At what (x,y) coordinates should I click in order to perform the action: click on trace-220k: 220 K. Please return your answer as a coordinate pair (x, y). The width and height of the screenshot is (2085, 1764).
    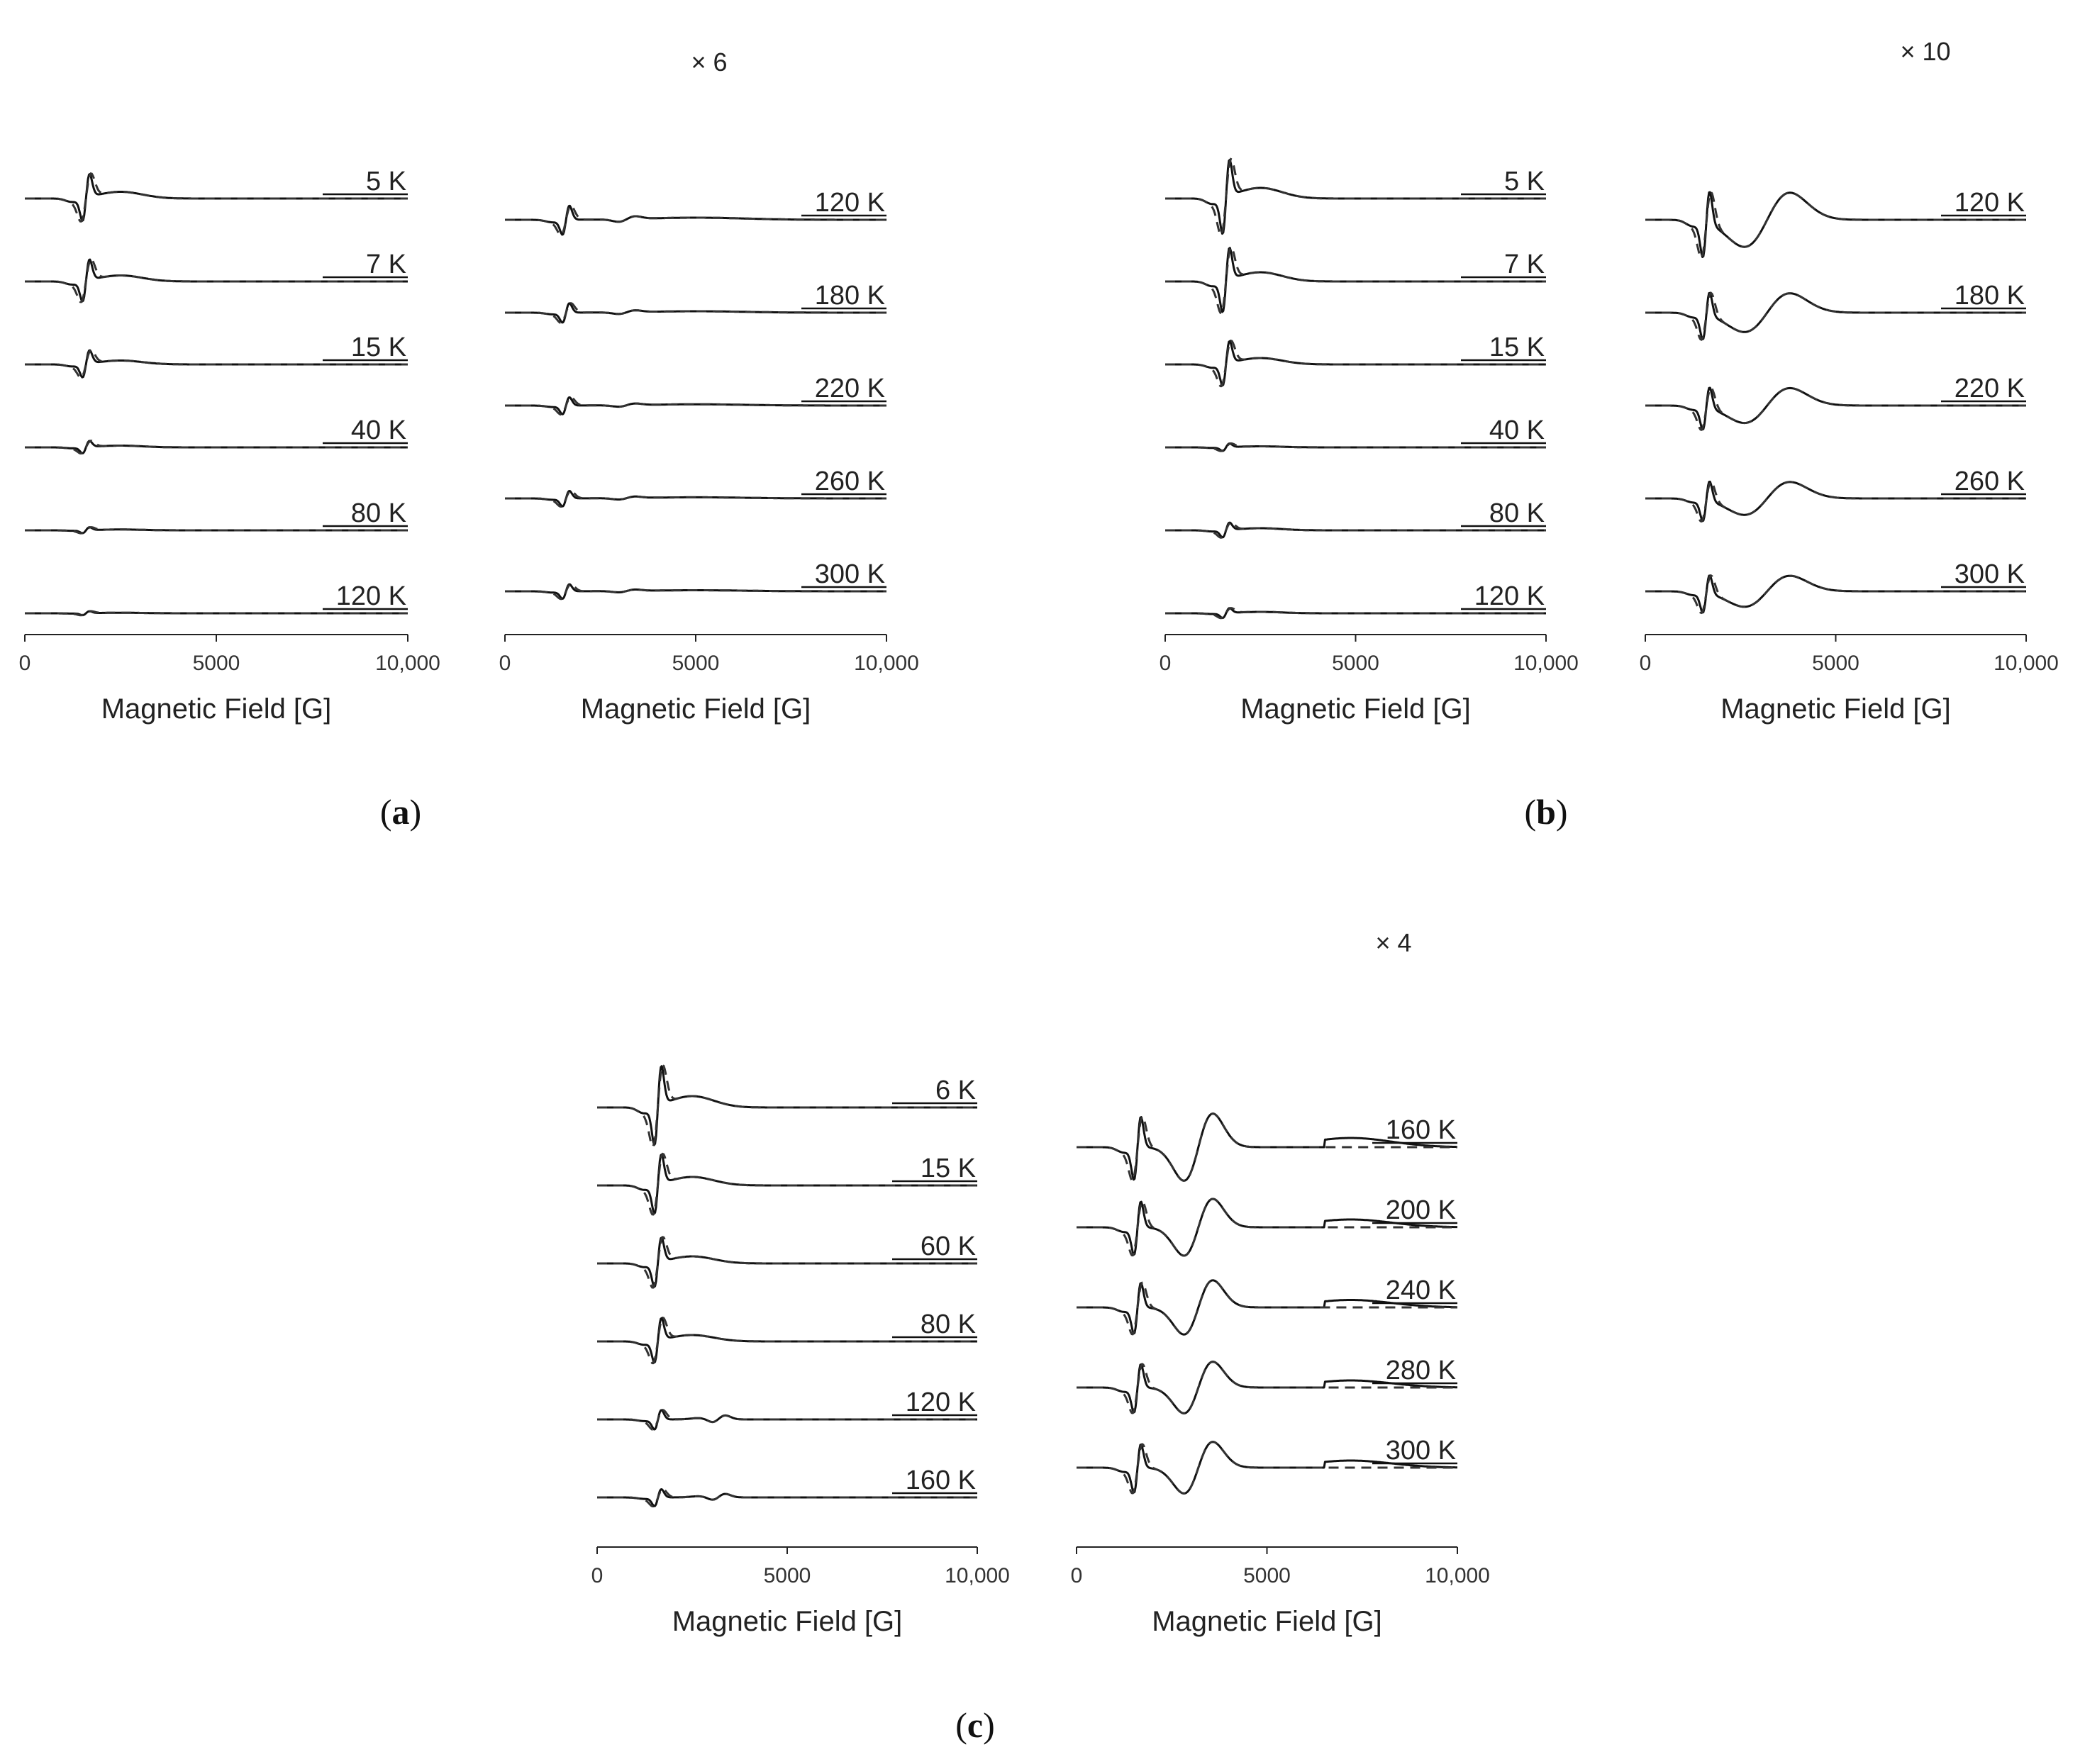
    Looking at the image, I should click on (695, 395).